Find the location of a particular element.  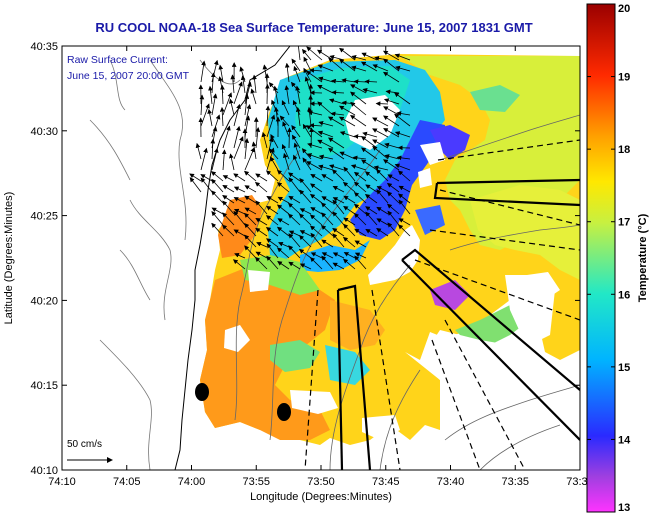

colorbar-tick-label: 17 is located at coordinates (624, 223).